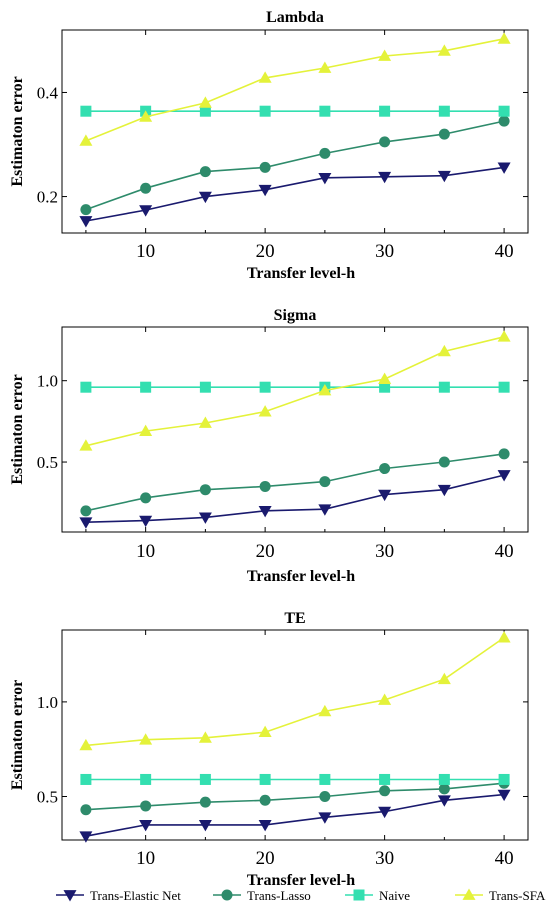  I want to click on series-line-trans-elastic-net, so click(295, 498).